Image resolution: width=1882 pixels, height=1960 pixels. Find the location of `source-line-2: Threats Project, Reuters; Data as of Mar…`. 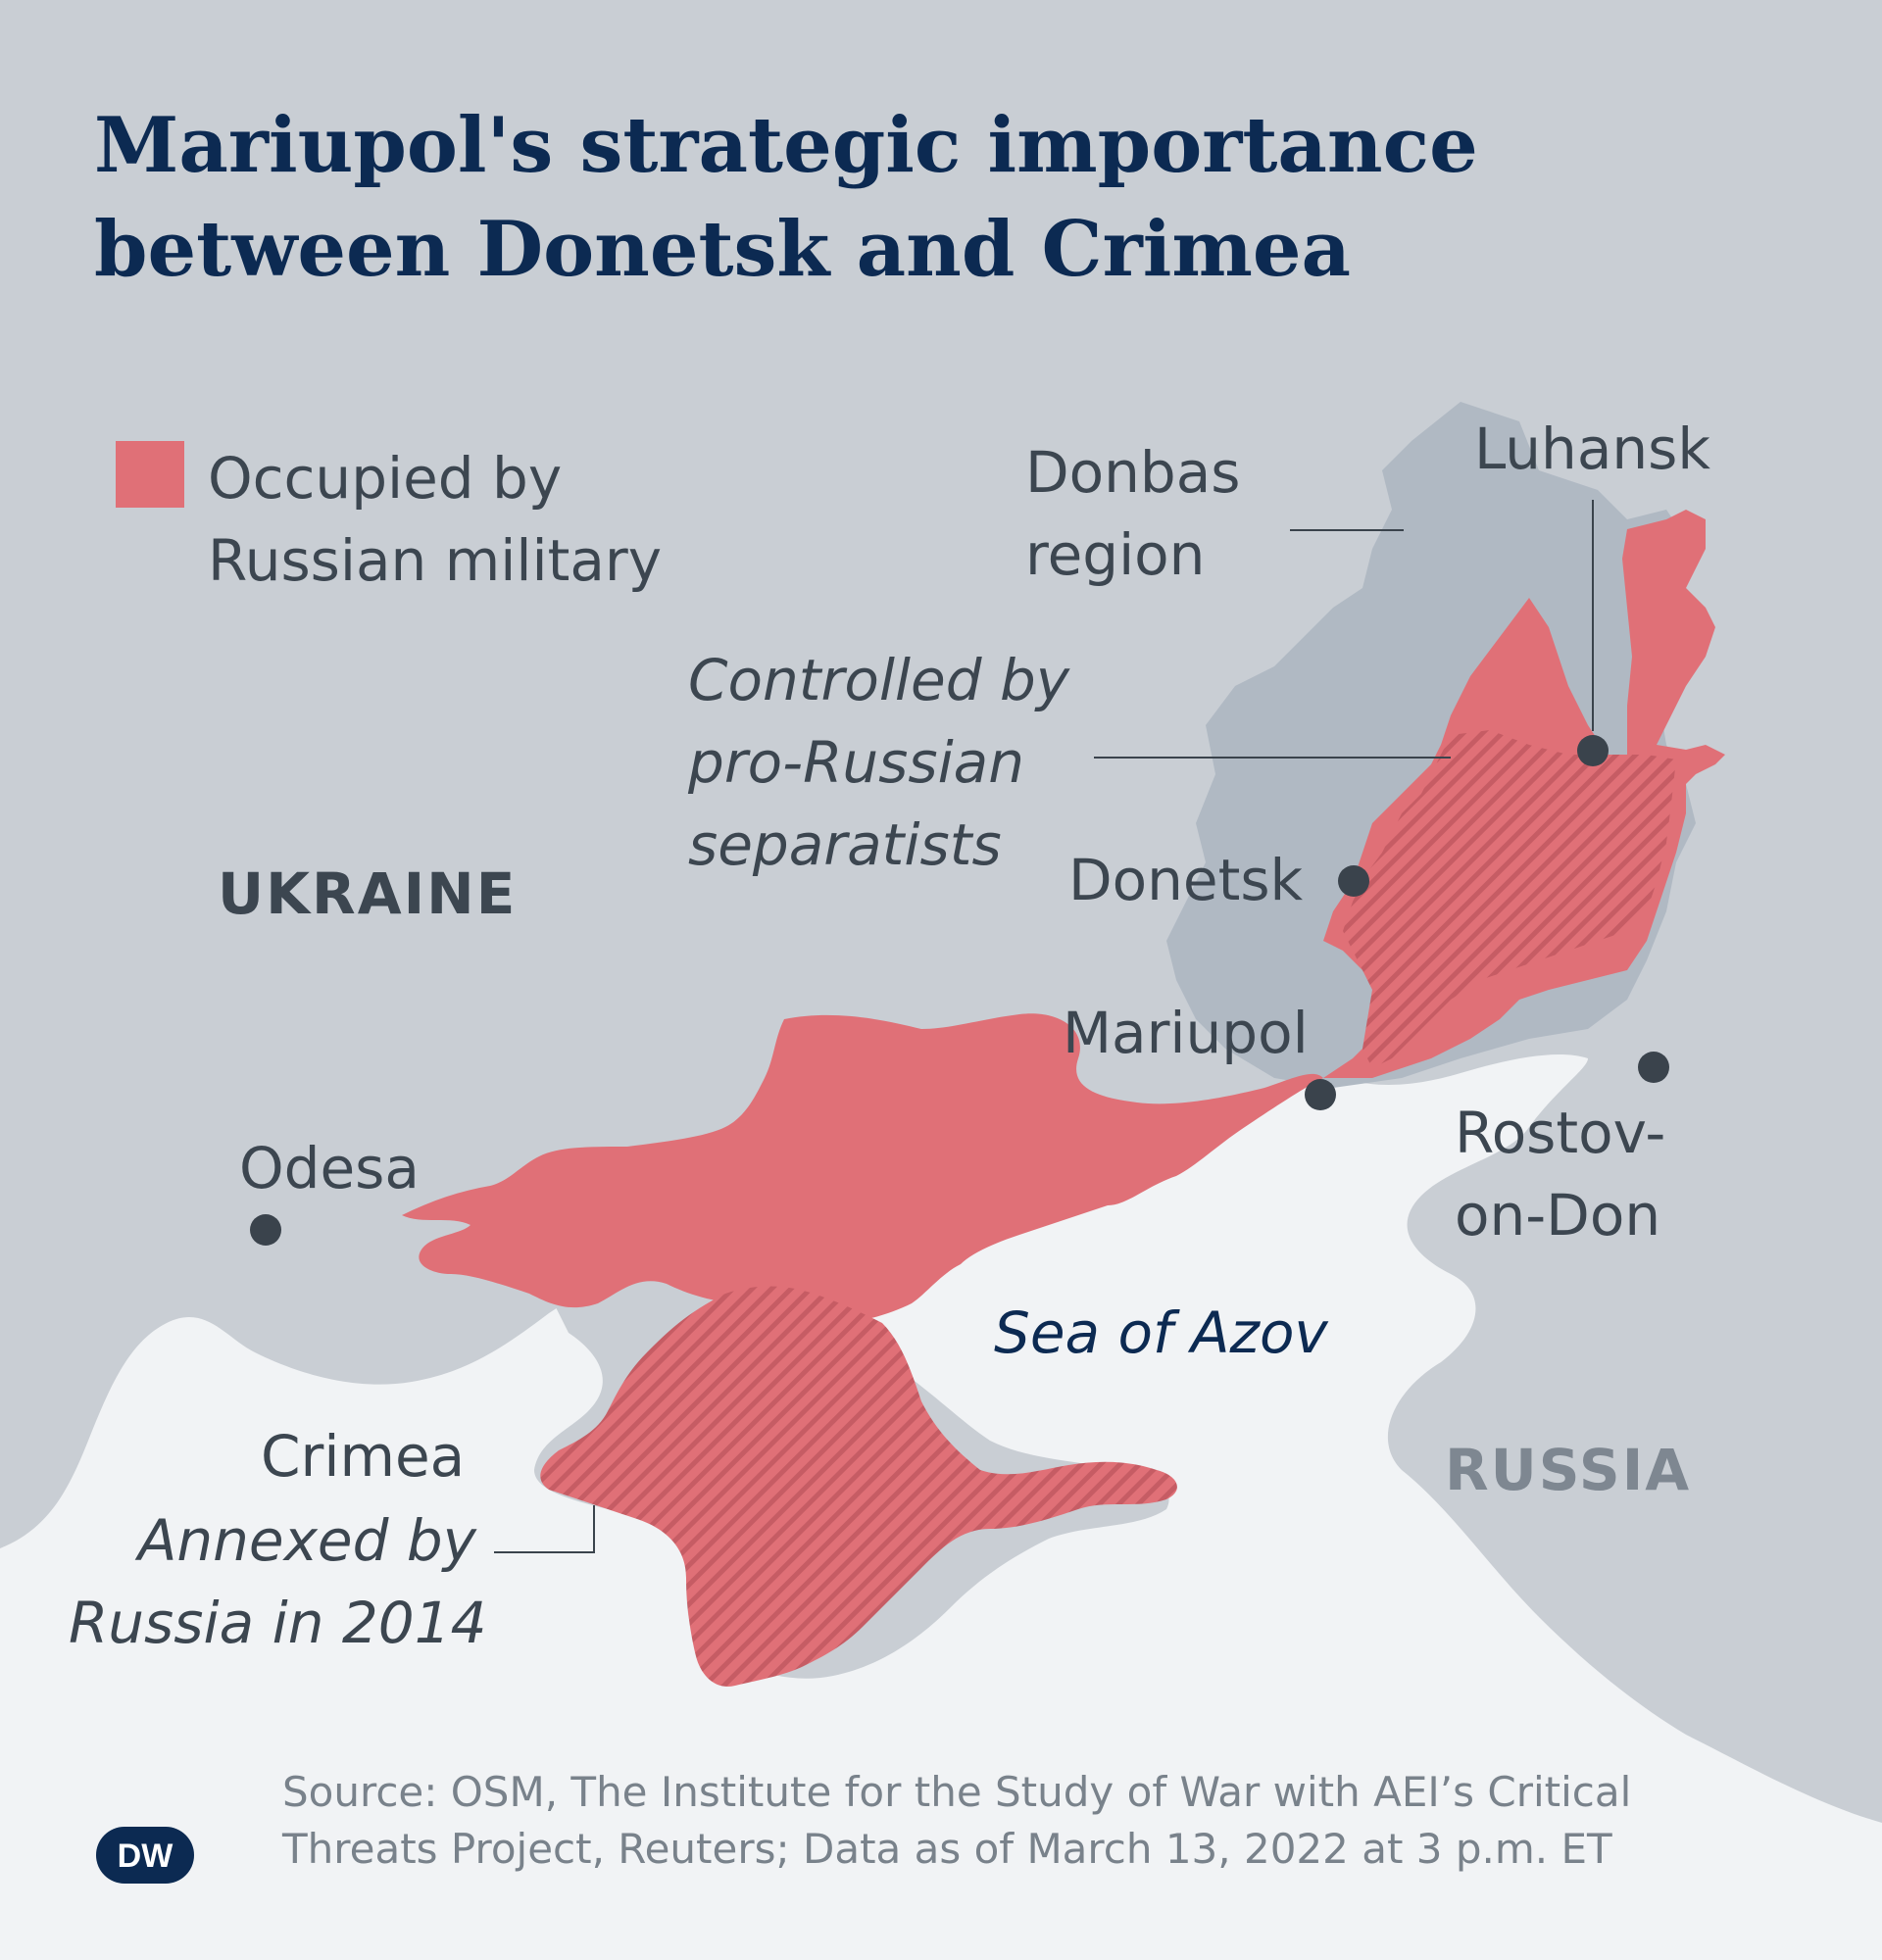

source-line-2: Threats Project, Reuters; Data as of Mar… is located at coordinates (947, 1849).